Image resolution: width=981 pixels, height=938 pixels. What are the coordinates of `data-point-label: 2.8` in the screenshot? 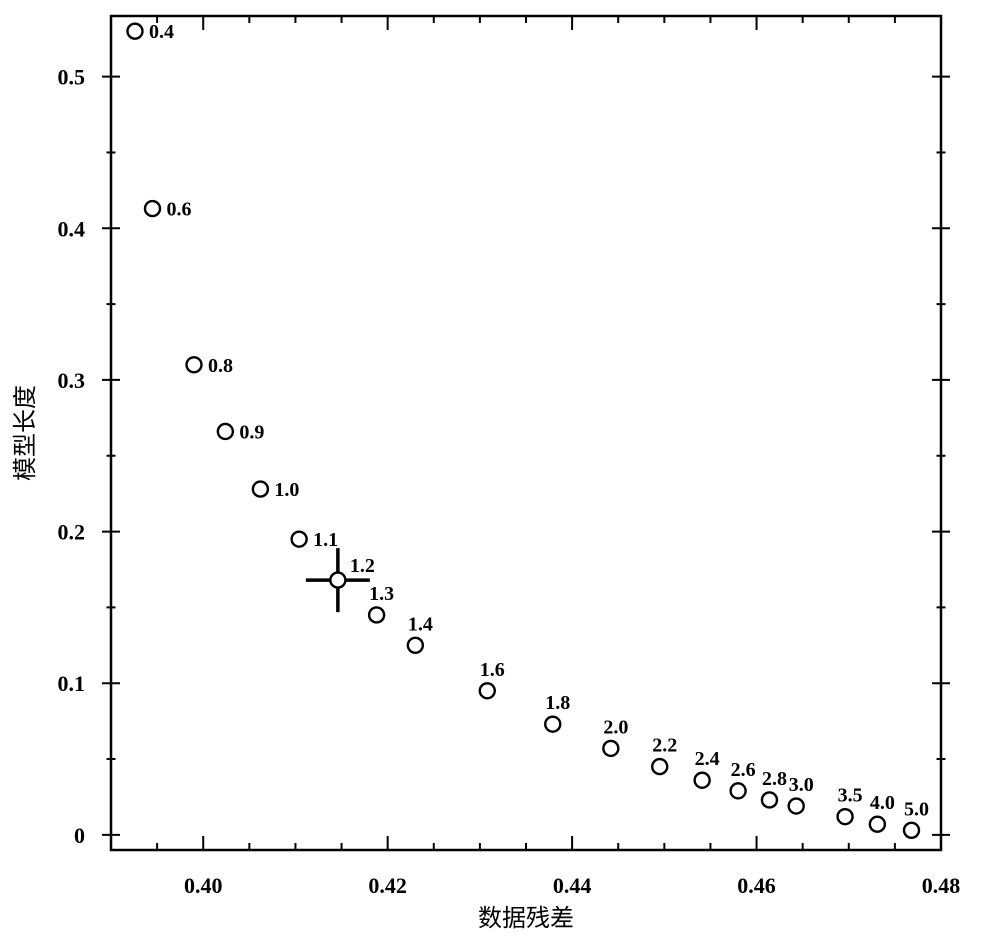 It's located at (774, 779).